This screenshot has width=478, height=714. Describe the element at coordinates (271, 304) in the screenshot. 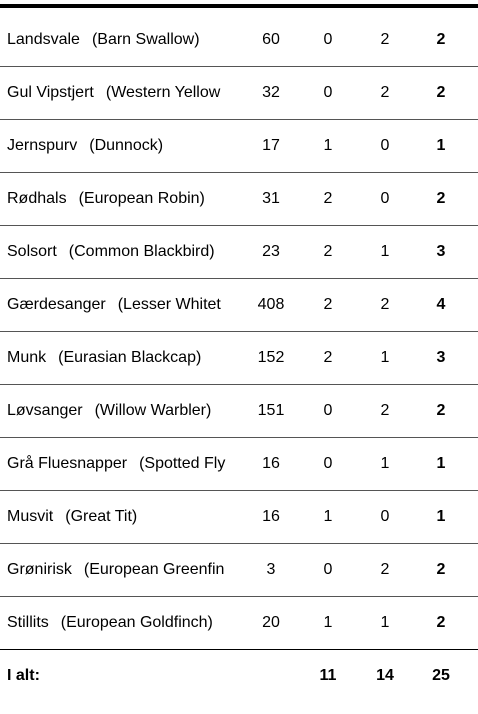

I see `value-cell: 408` at that location.